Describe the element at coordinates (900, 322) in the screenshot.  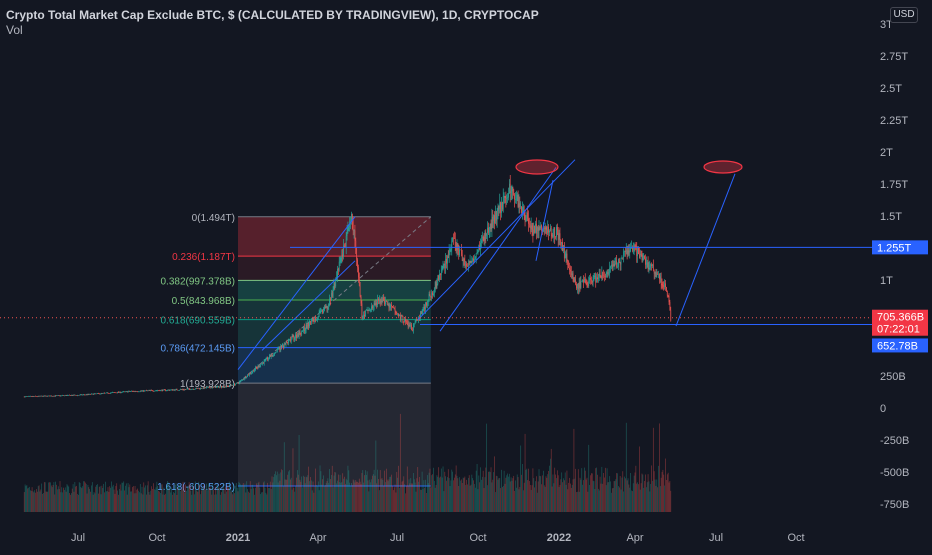
I see `last-price-tag-bg` at that location.